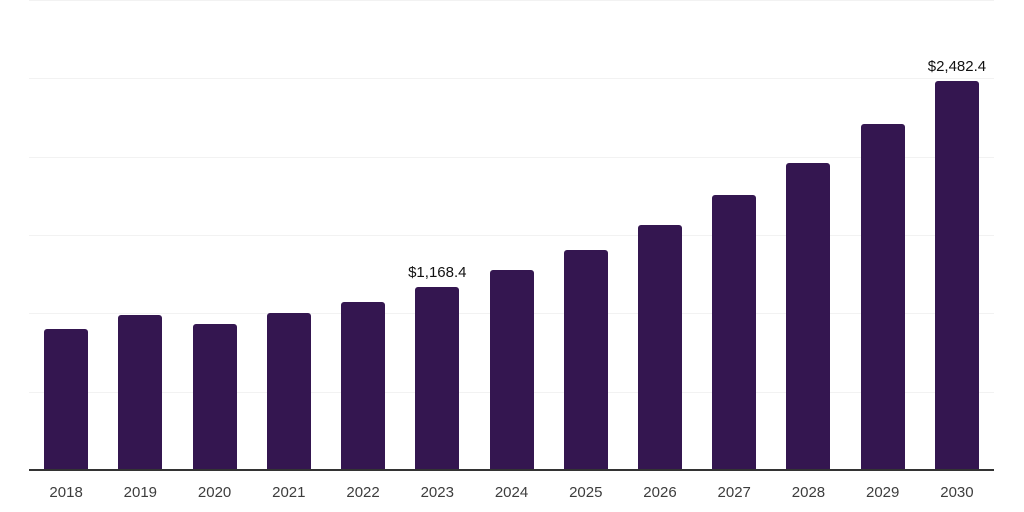 This screenshot has height=512, width=1024. What do you see at coordinates (660, 492) in the screenshot?
I see `x-tick-label: 2026` at bounding box center [660, 492].